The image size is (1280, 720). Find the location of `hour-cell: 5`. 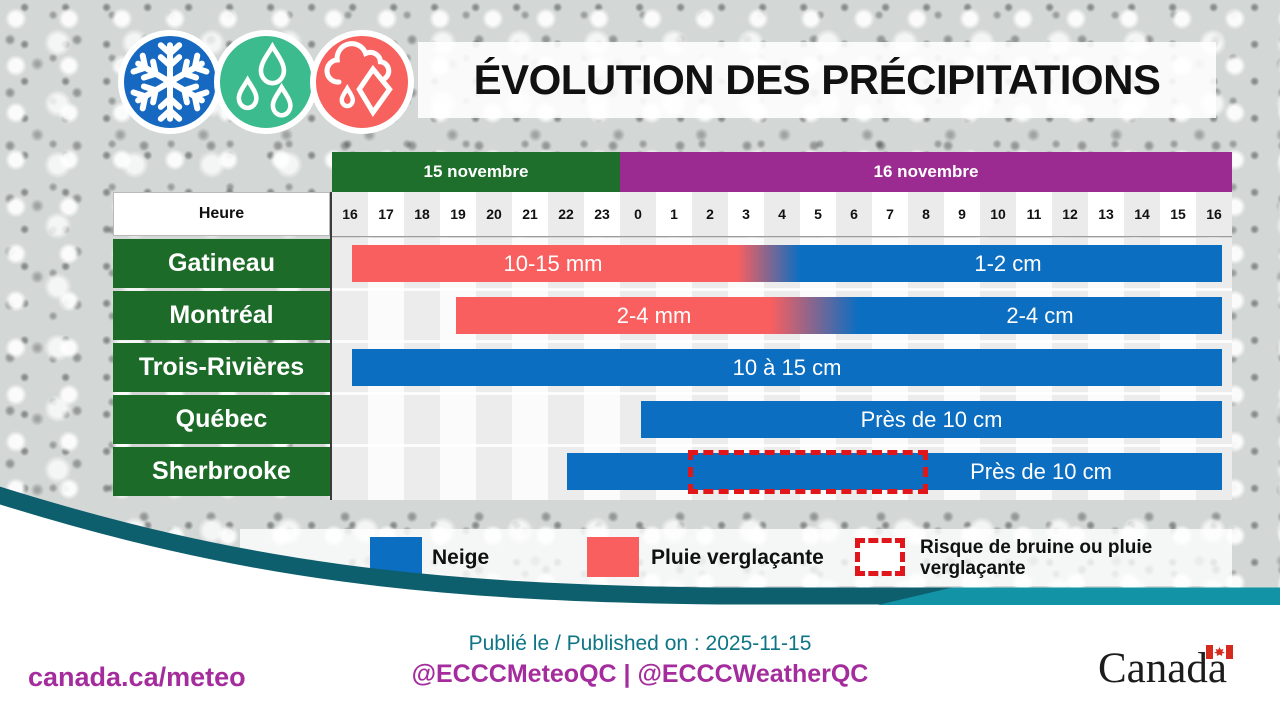

hour-cell: 5 is located at coordinates (818, 214).